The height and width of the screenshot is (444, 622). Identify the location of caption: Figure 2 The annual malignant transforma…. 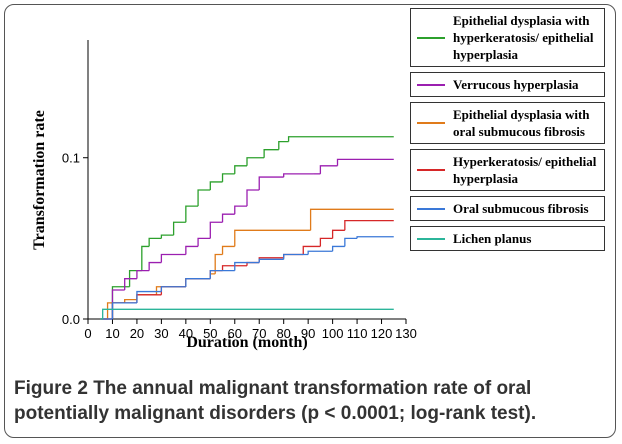
(311, 401).